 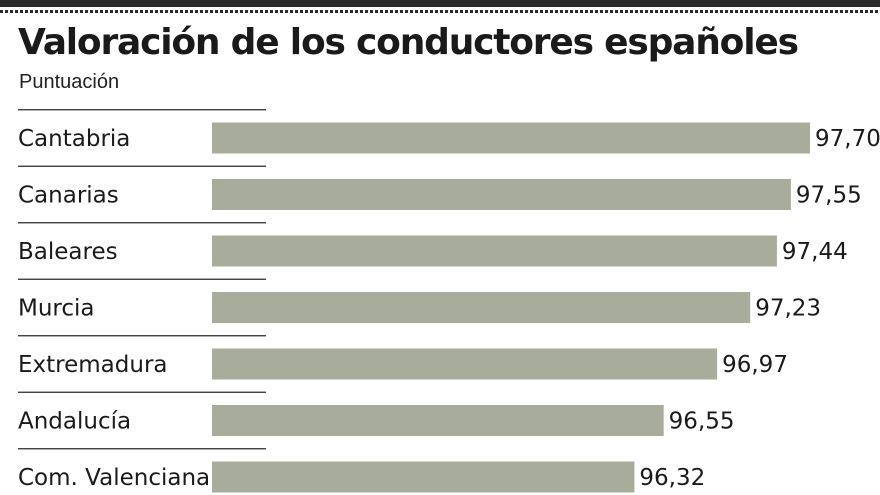 I want to click on value-label: 96,55, so click(x=702, y=422).